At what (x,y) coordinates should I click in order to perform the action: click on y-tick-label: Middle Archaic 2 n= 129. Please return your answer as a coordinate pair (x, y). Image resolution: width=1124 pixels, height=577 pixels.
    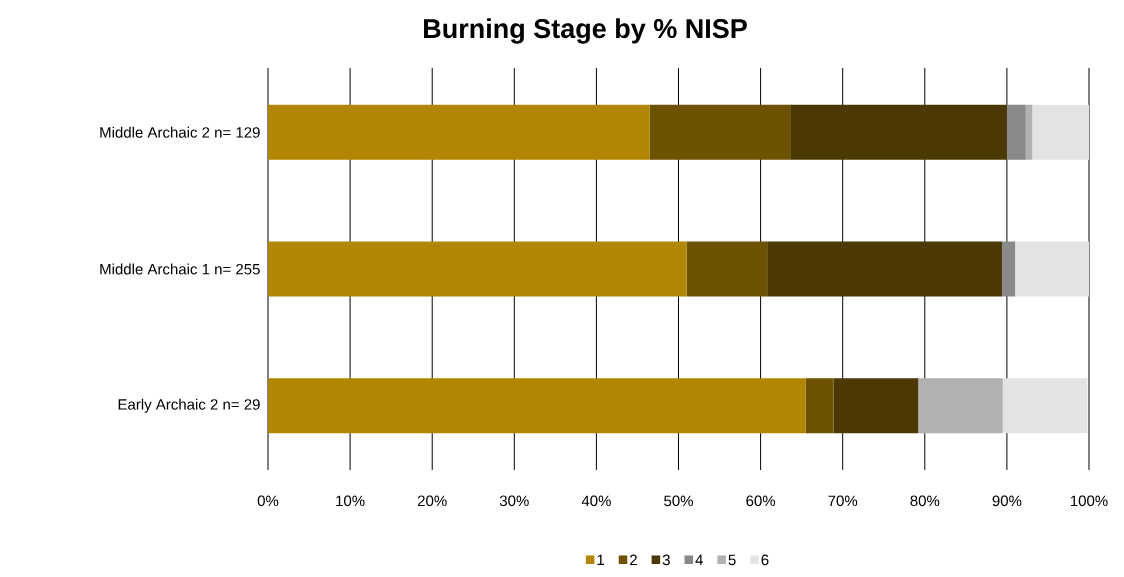
    Looking at the image, I should click on (180, 132).